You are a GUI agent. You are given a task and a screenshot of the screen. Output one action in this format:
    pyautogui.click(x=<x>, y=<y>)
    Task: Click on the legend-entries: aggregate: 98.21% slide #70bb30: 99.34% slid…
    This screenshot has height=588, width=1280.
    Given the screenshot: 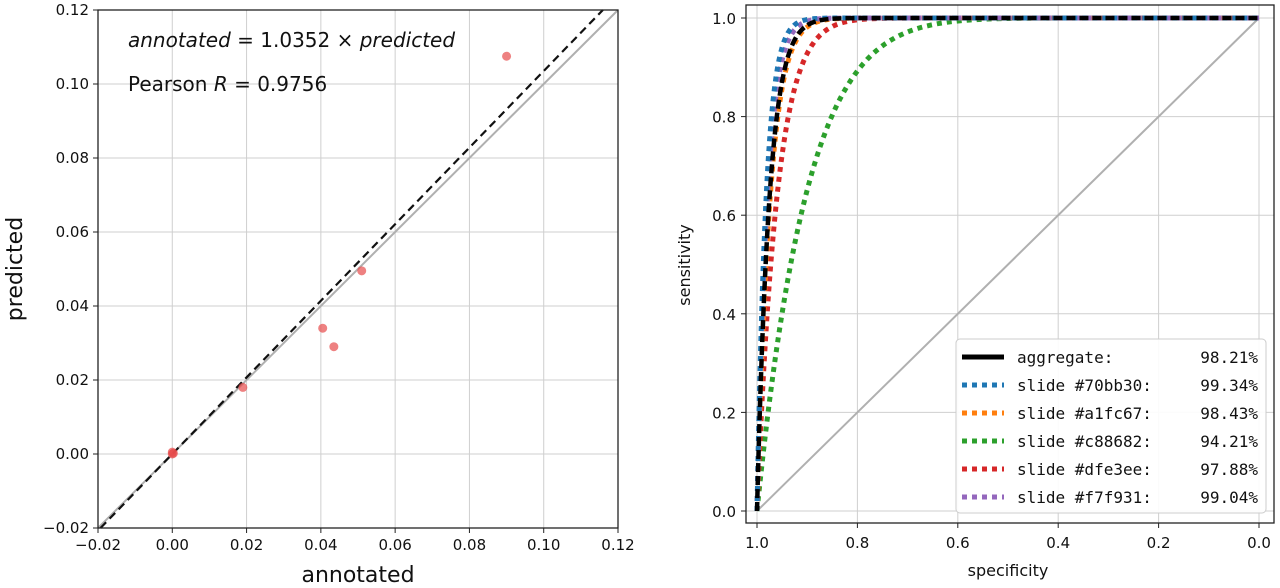 What is the action you would take?
    pyautogui.click(x=1110, y=427)
    